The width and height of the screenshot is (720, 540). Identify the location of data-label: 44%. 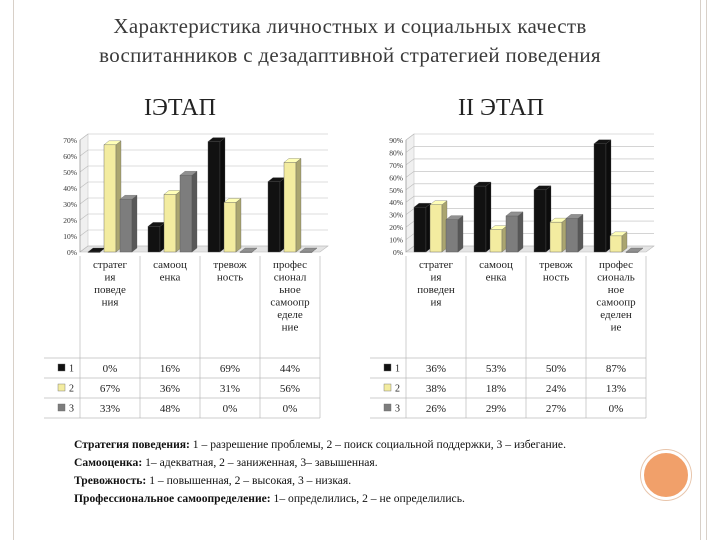
(290, 369).